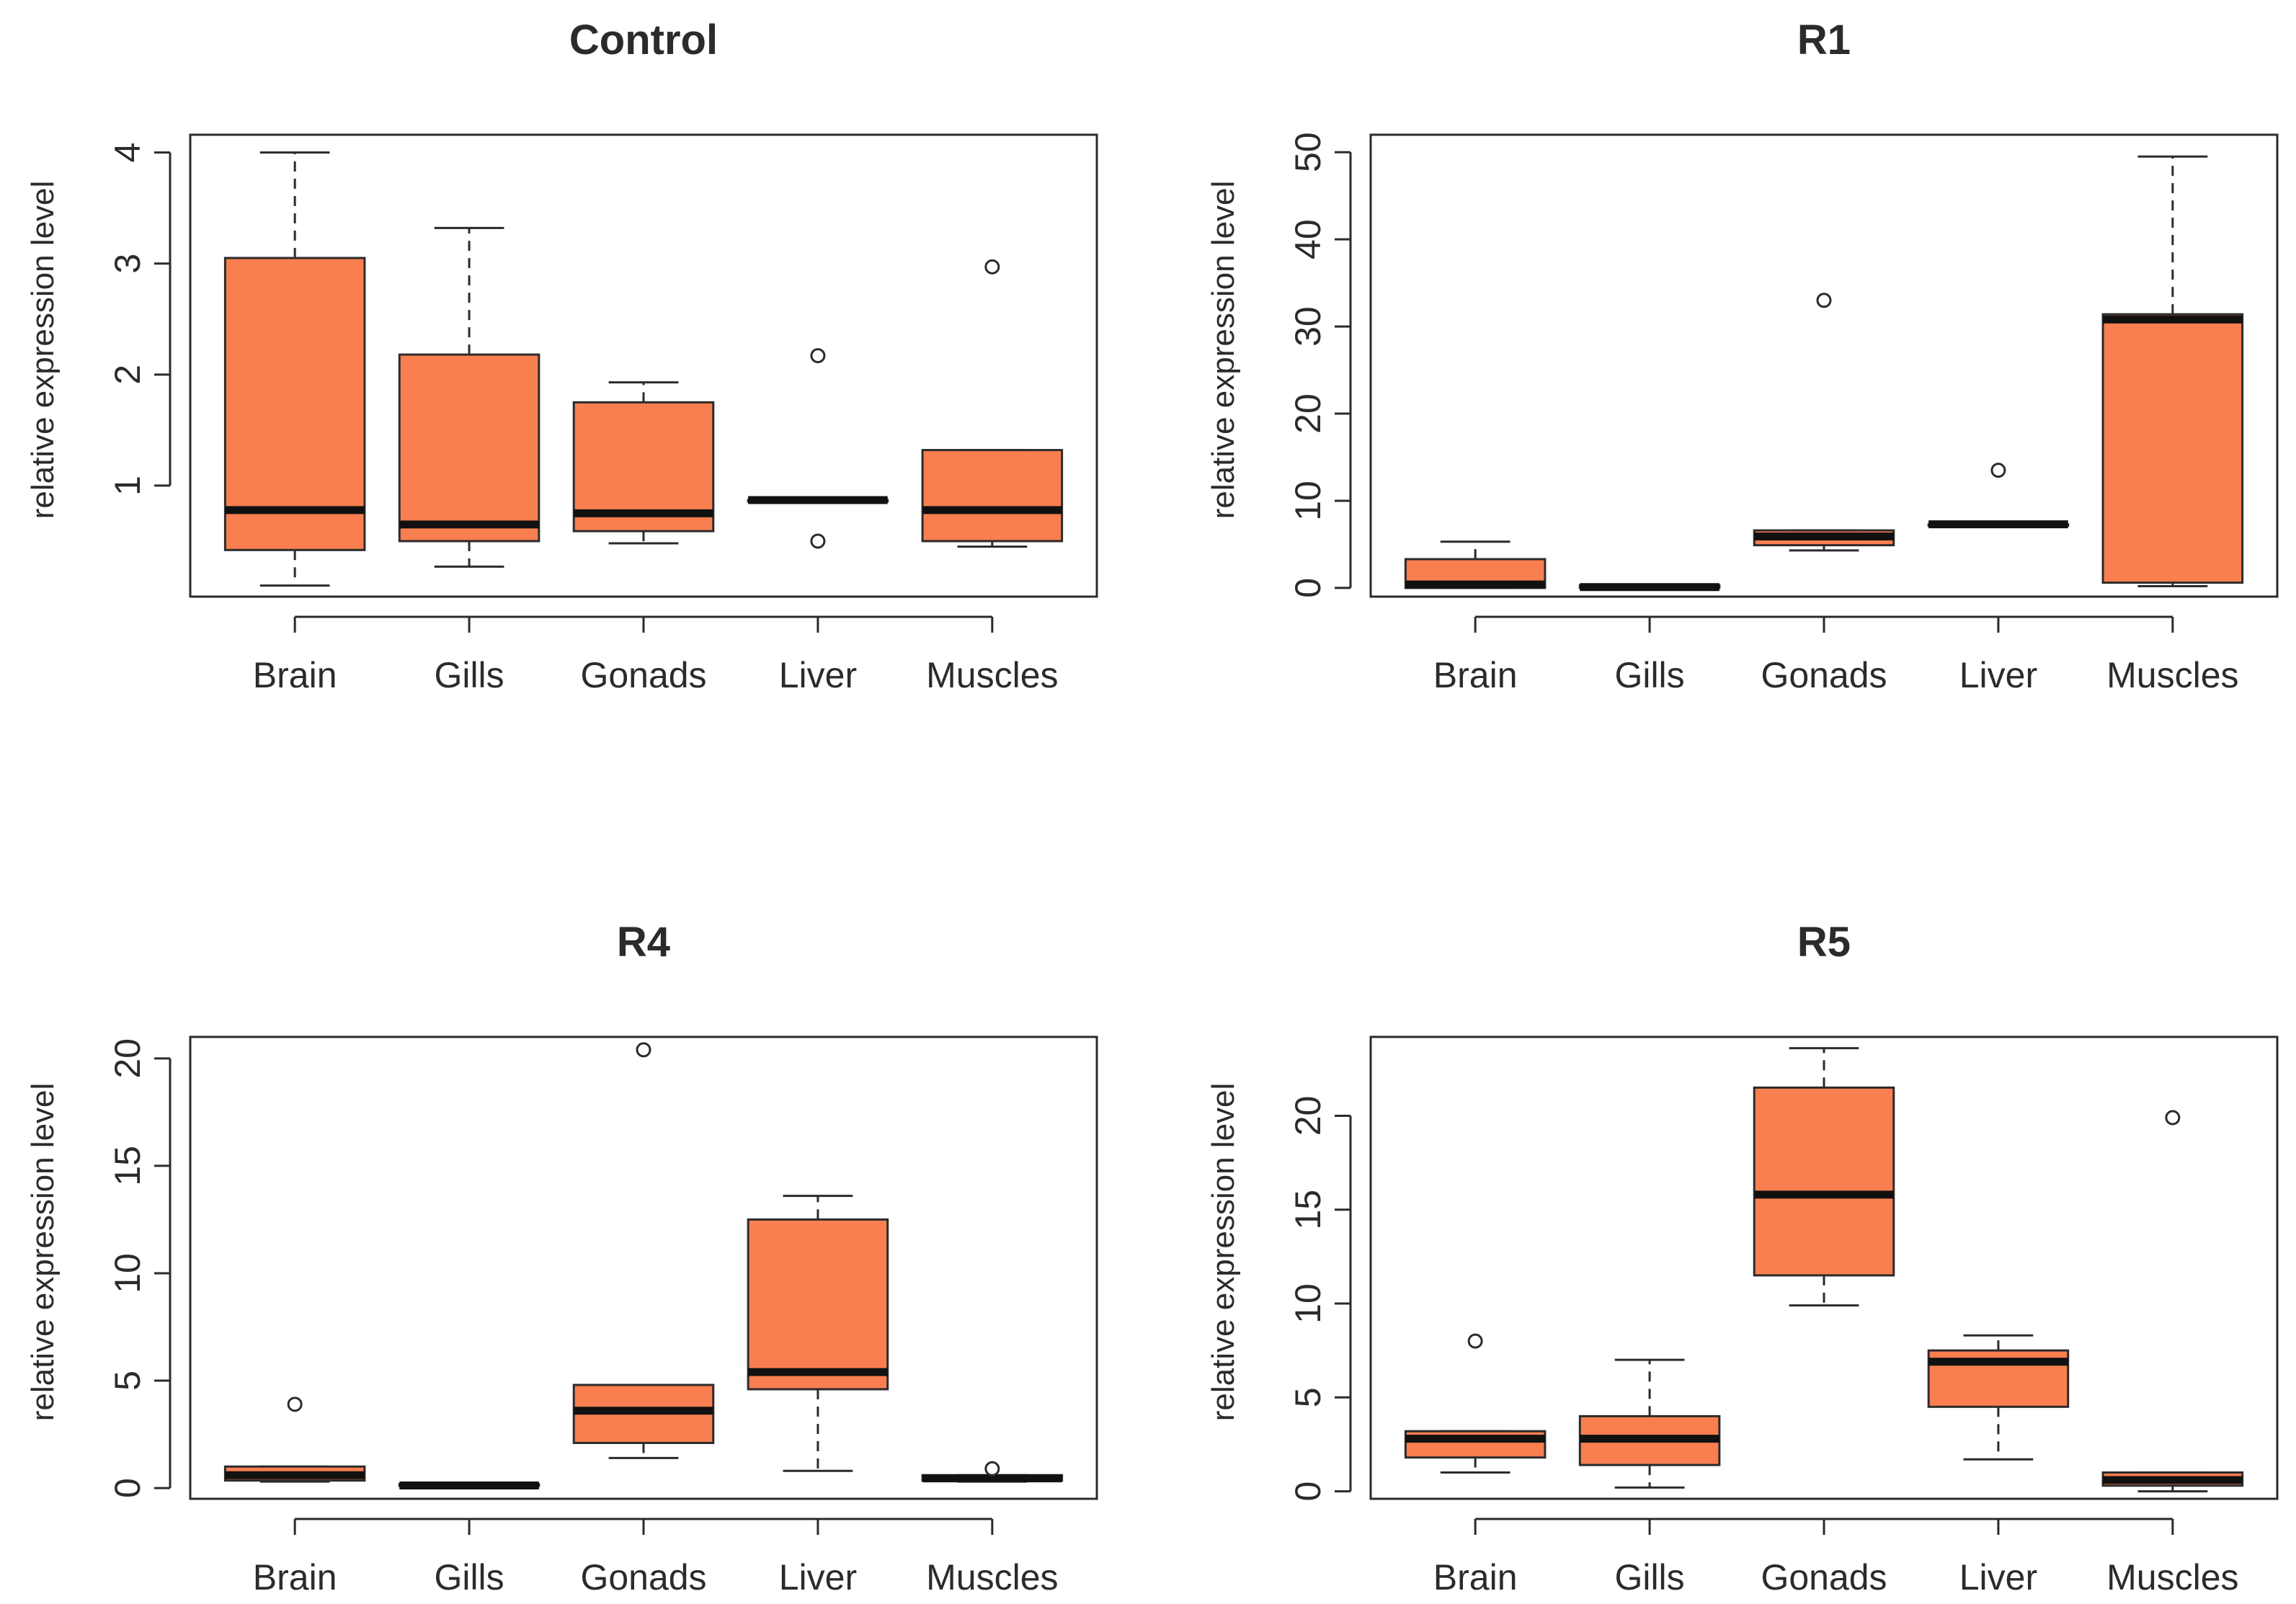  Describe the element at coordinates (1650, 1423) in the screenshot. I see `box-r5-gills` at that location.